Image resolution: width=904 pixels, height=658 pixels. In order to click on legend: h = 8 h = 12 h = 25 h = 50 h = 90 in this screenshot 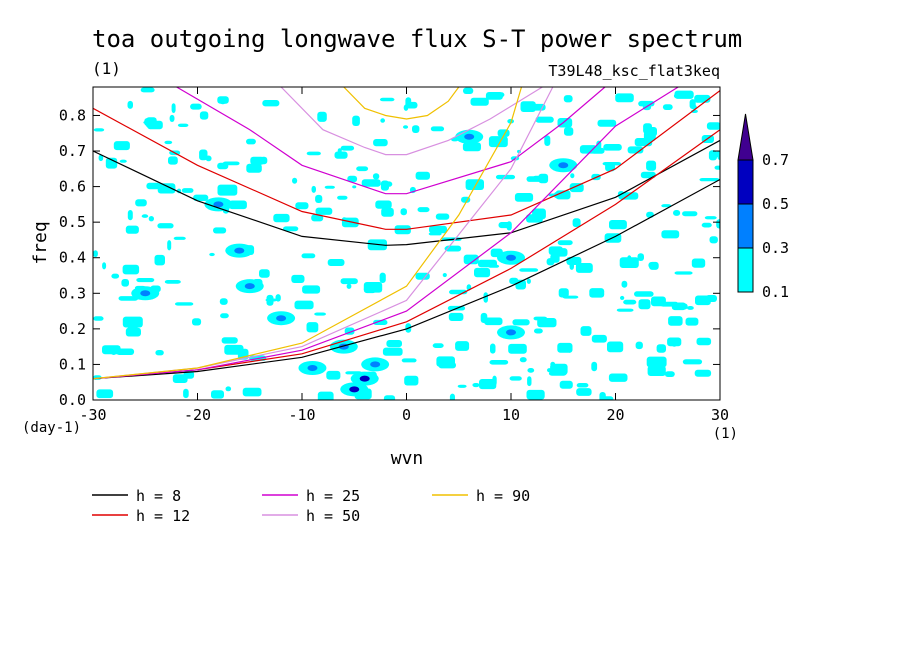, I will do `click(311, 506)`.